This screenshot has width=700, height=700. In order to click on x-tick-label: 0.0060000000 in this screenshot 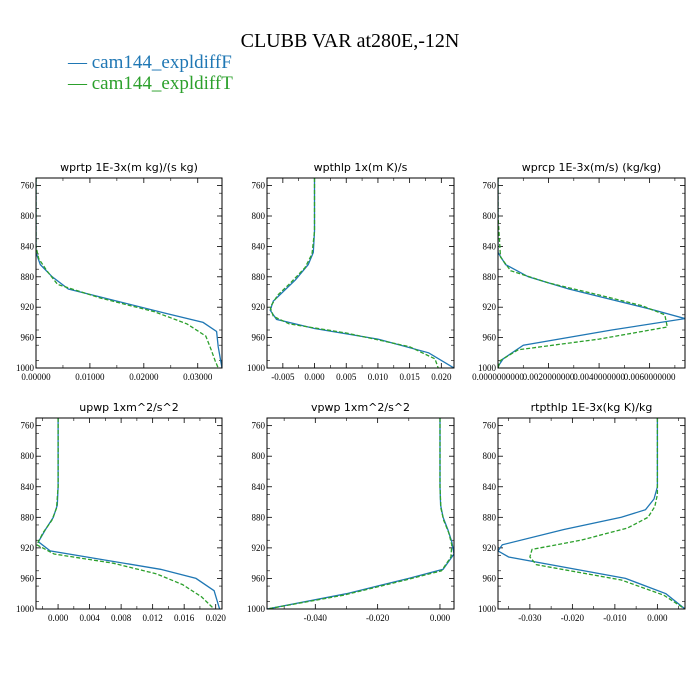, I will do `click(650, 377)`.